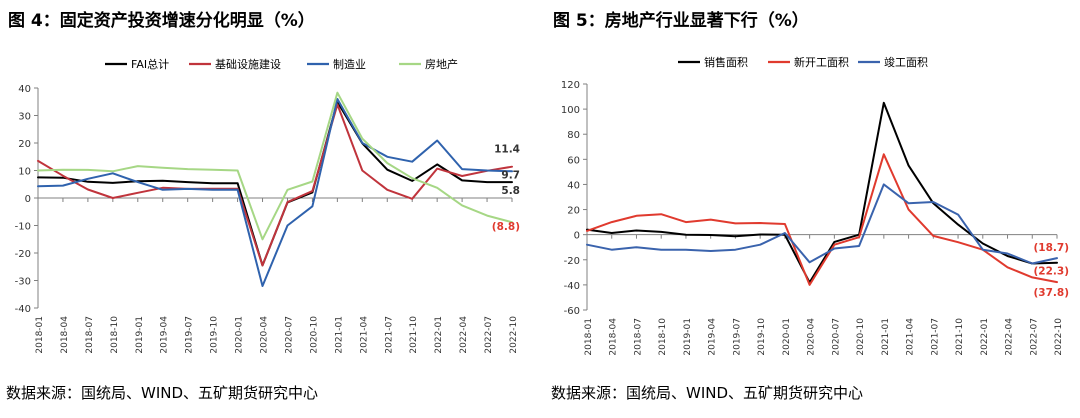 The height and width of the screenshot is (418, 1080). Describe the element at coordinates (573, 135) in the screenshot. I see `y-tick-label: 80` at that location.